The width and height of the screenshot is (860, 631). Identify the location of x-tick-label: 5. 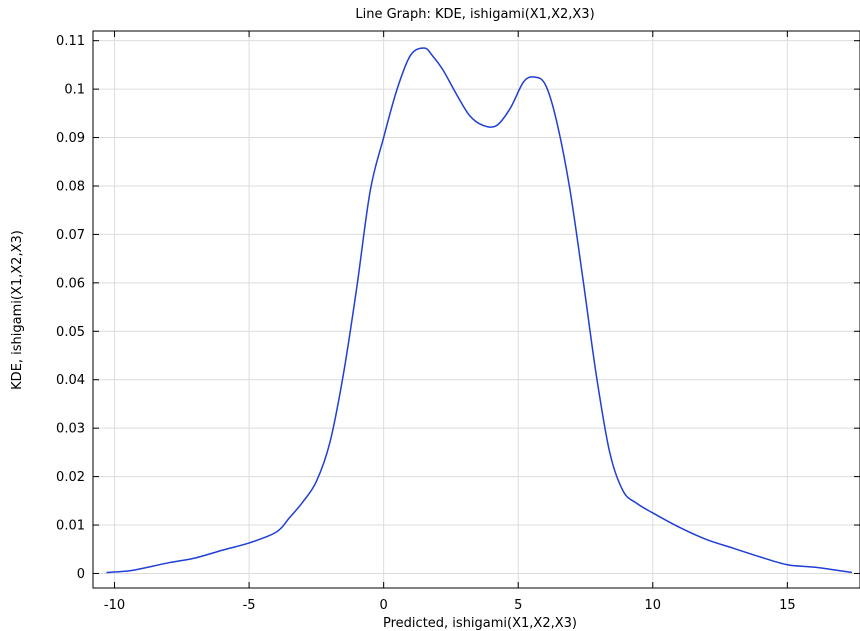
(518, 605).